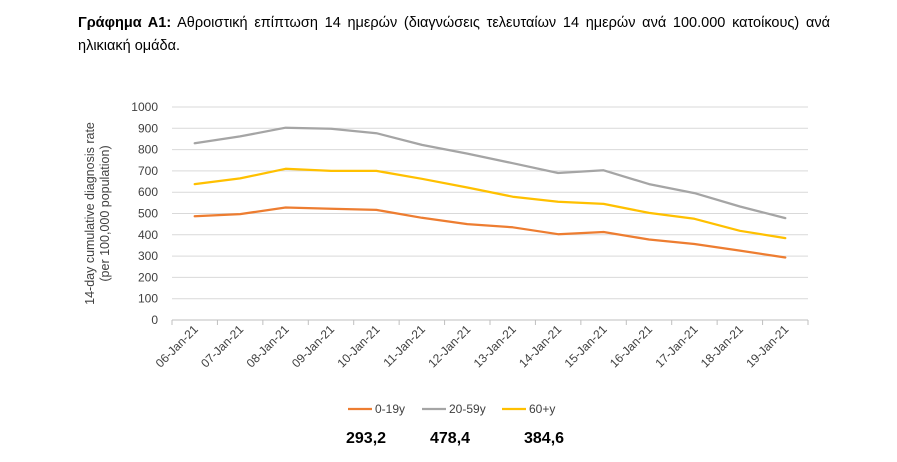  Describe the element at coordinates (676, 346) in the screenshot. I see `x-tick-label: 17-Jan-21` at that location.